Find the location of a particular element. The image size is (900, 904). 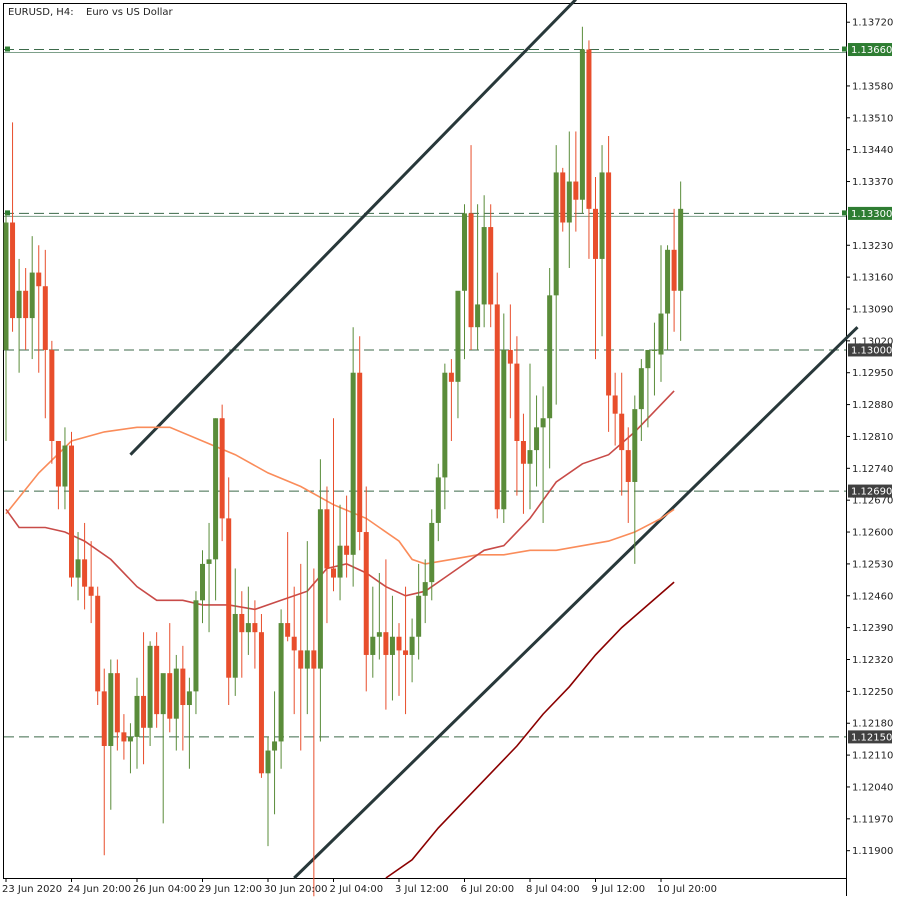

time-axis-label: 29 Jun 12:00 is located at coordinates (231, 889).